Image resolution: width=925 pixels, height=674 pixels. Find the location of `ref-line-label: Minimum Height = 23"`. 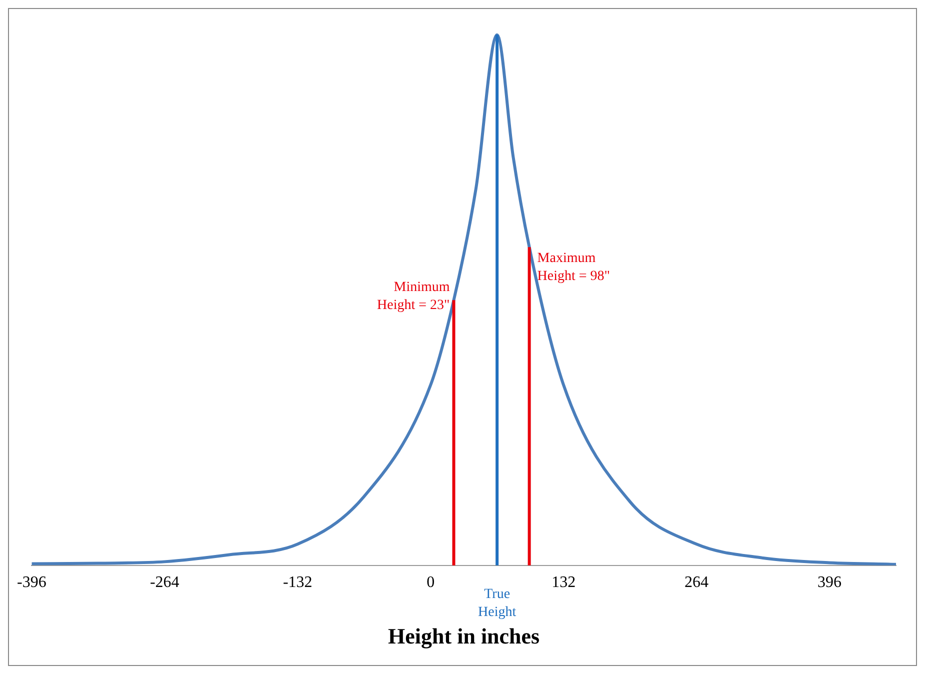

ref-line-label: Minimum Height = 23" is located at coordinates (413, 296).